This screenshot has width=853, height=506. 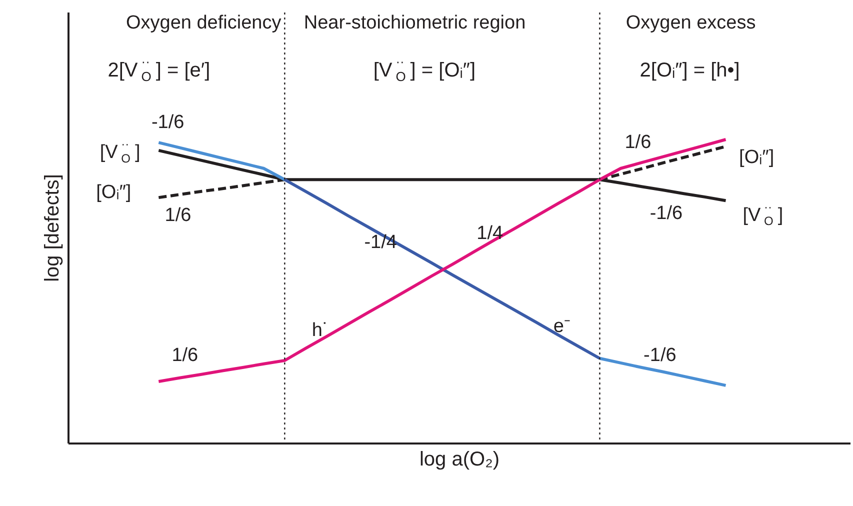 I want to click on text: Oxygen deficiency, so click(x=204, y=23).